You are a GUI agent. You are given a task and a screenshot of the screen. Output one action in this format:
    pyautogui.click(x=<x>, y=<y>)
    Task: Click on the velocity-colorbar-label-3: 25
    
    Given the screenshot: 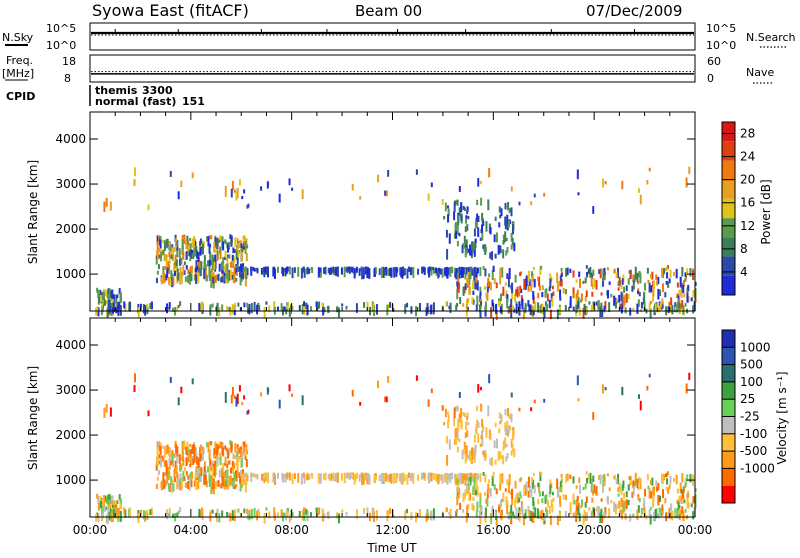 What is the action you would take?
    pyautogui.click(x=747, y=399)
    